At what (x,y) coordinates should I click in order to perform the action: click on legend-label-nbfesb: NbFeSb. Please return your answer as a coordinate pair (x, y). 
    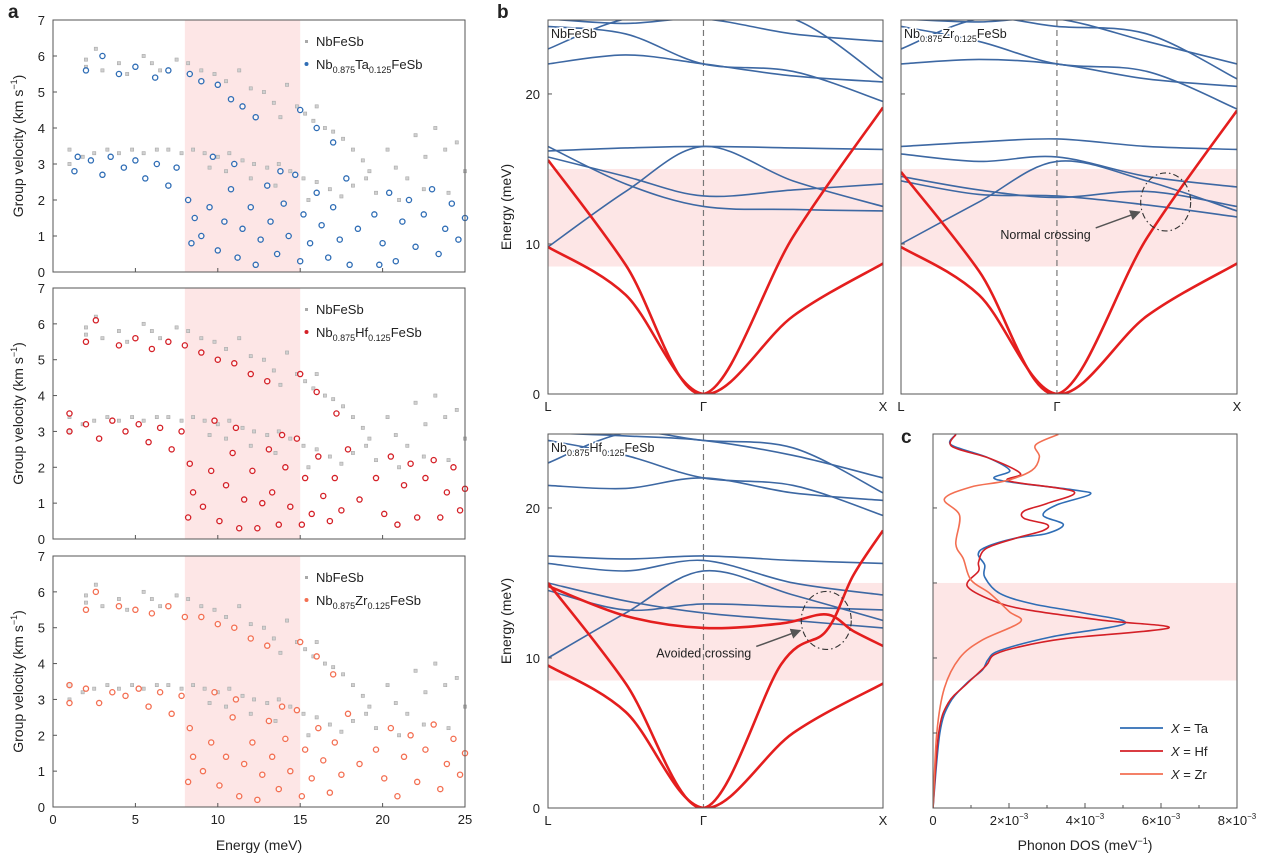
    Looking at the image, I should click on (340, 41).